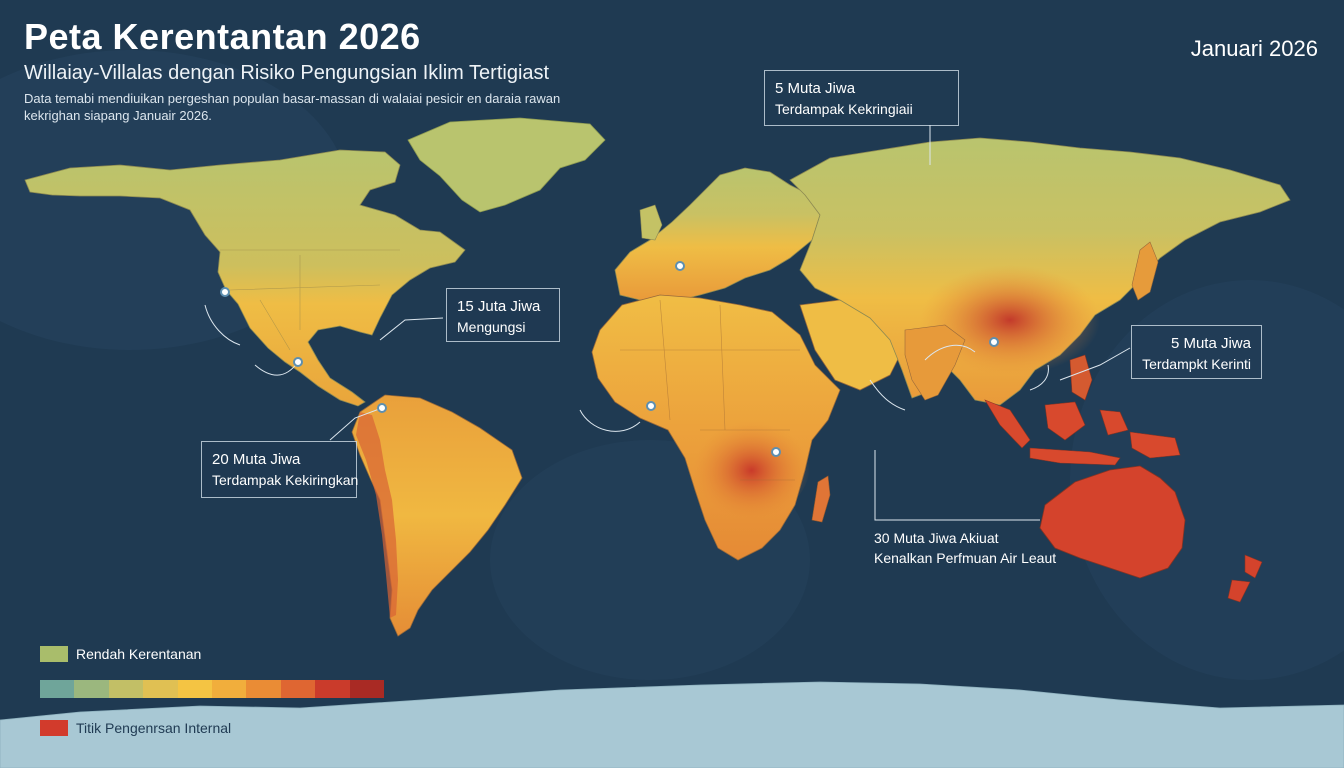 The height and width of the screenshot is (768, 1344). I want to click on australia, so click(1112, 522).